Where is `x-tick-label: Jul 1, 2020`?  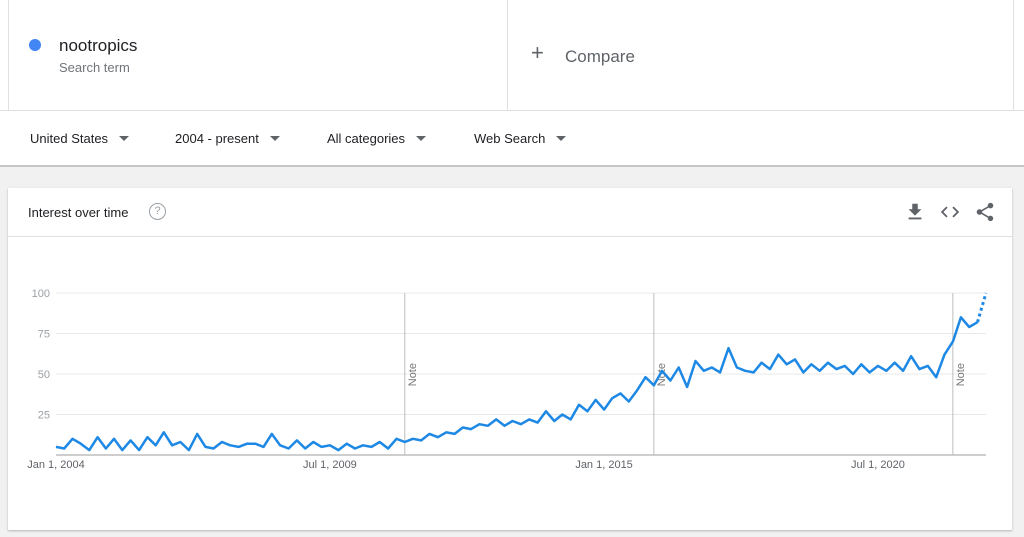 x-tick-label: Jul 1, 2020 is located at coordinates (878, 465).